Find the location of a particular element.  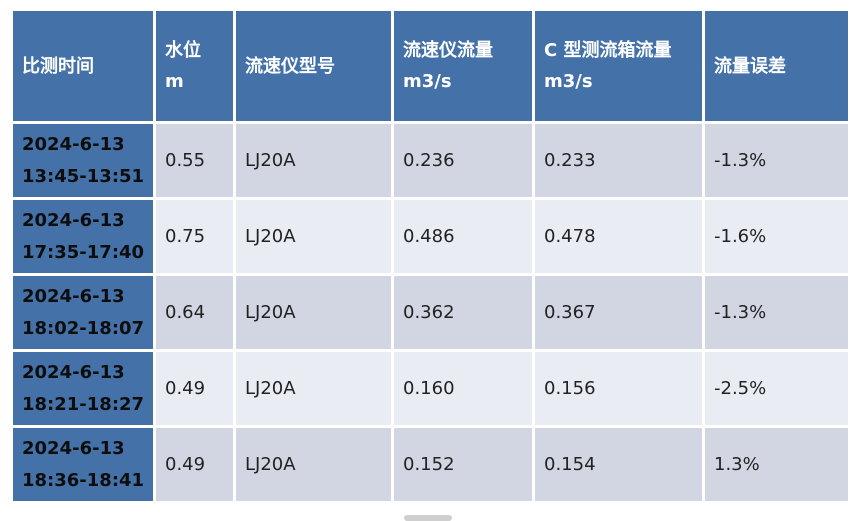

cell-box-flow: 0.478 is located at coordinates (618, 236).